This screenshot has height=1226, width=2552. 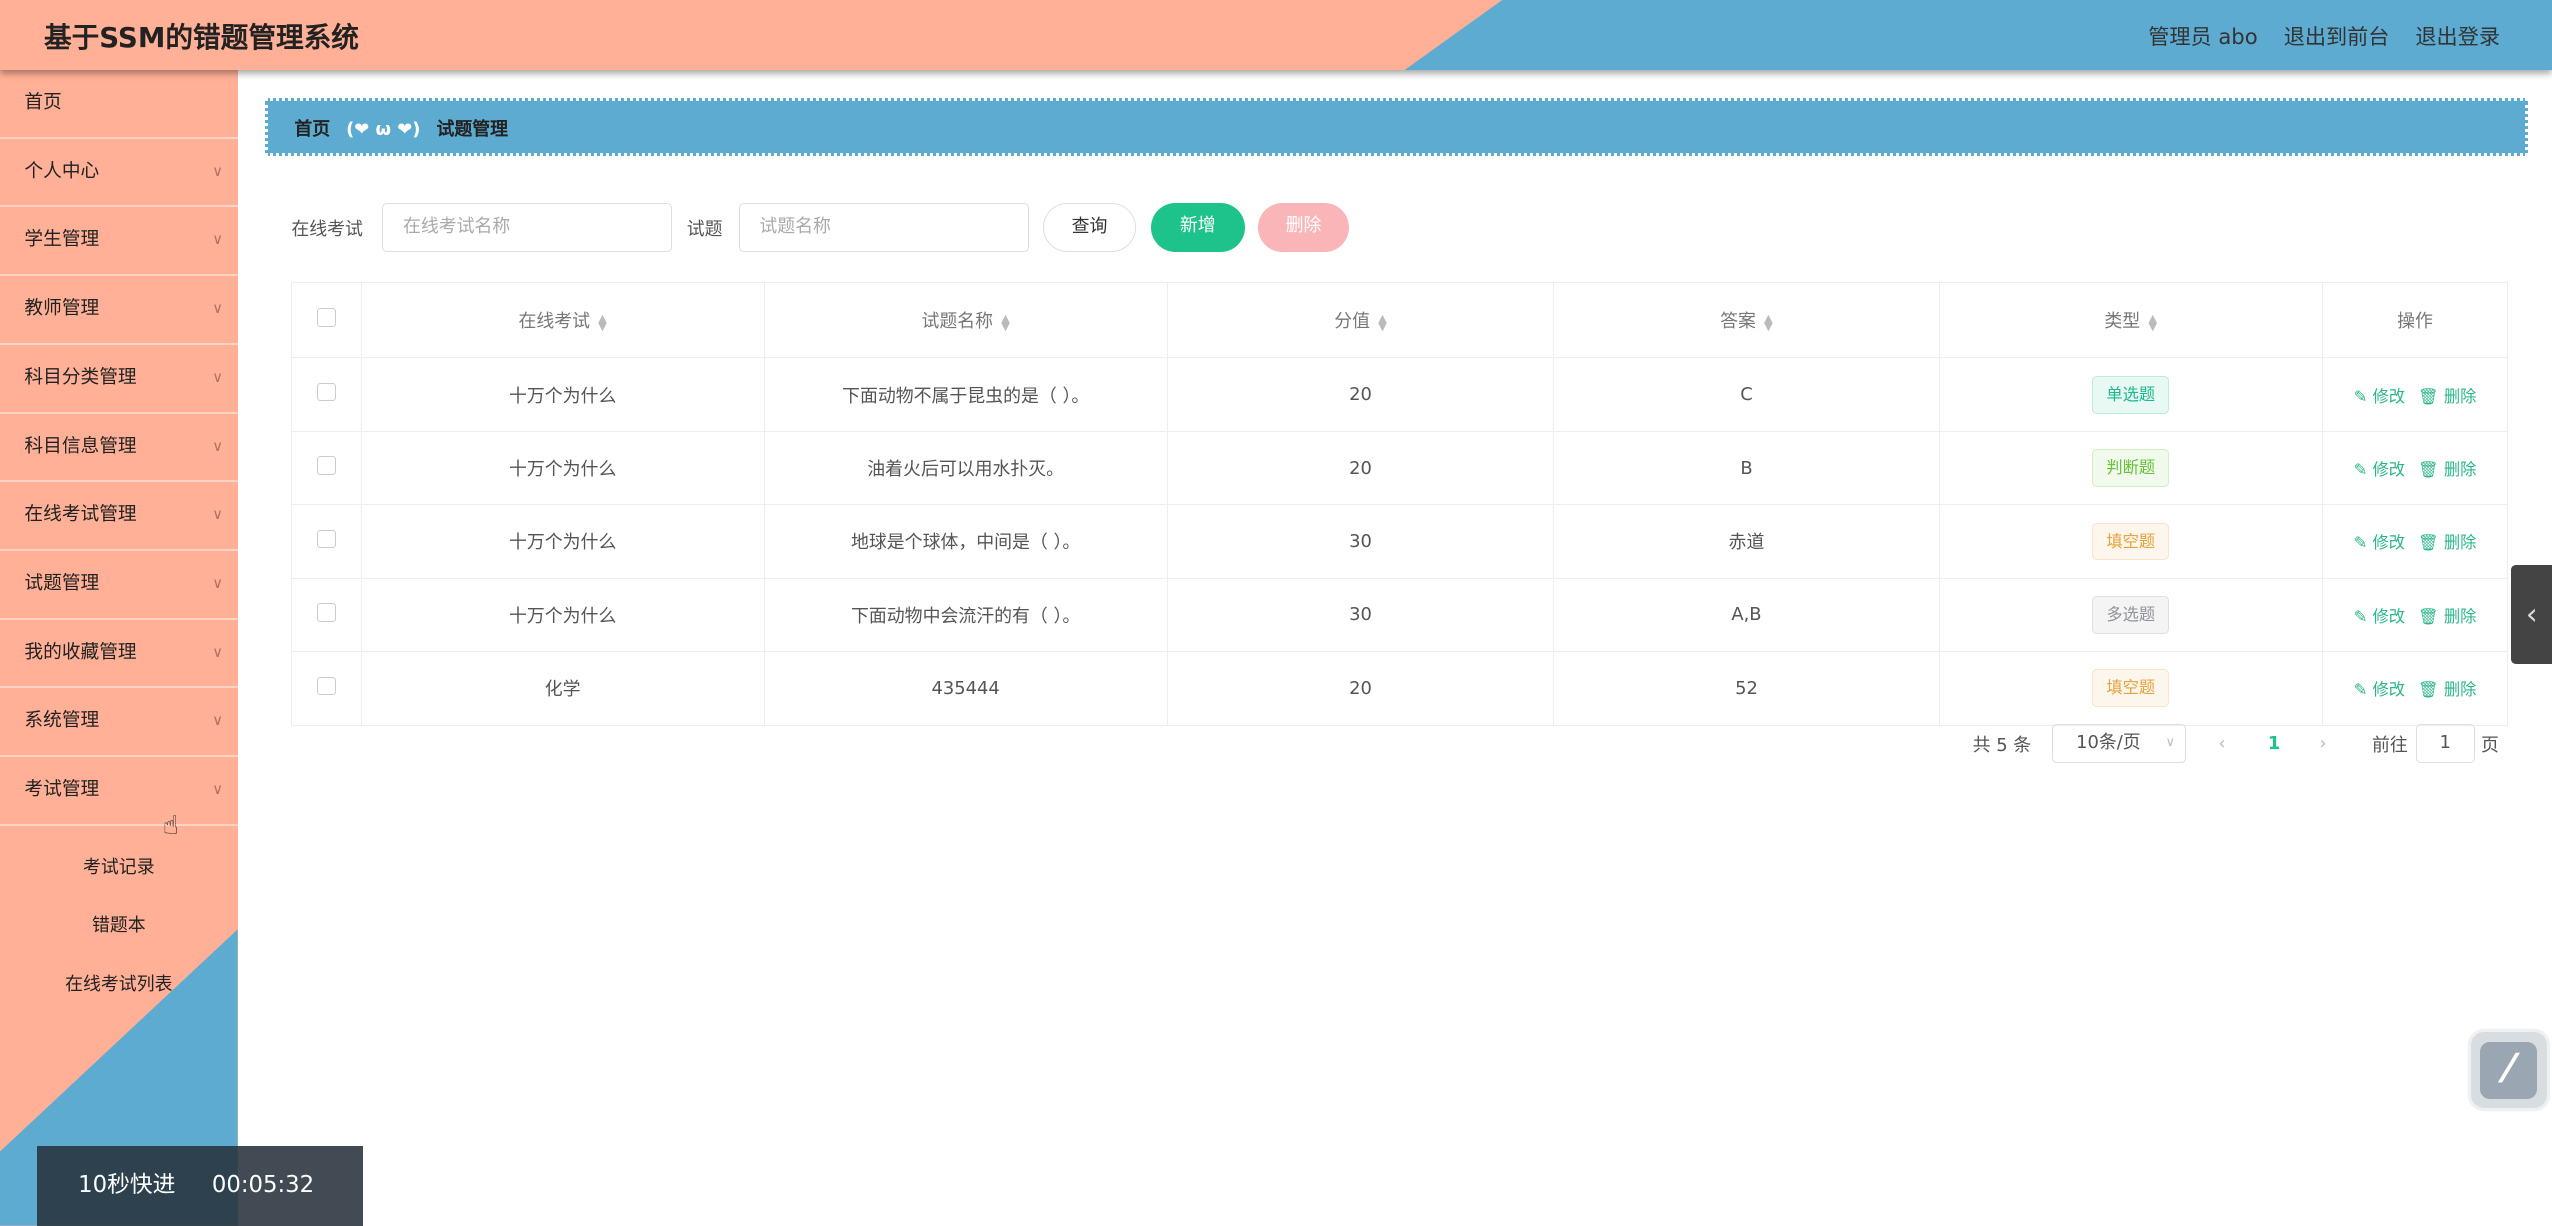 I want to click on question-search-input: 试题名称, so click(x=883, y=228).